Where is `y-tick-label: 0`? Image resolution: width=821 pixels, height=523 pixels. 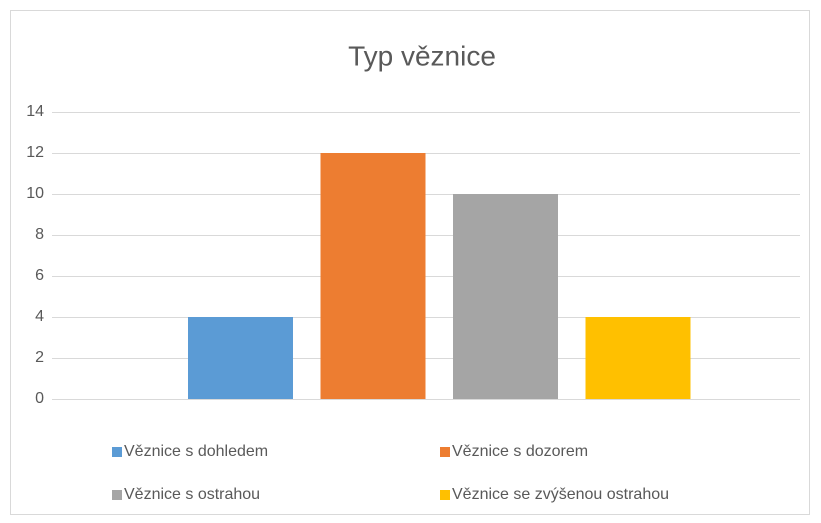 y-tick-label: 0 is located at coordinates (39, 398).